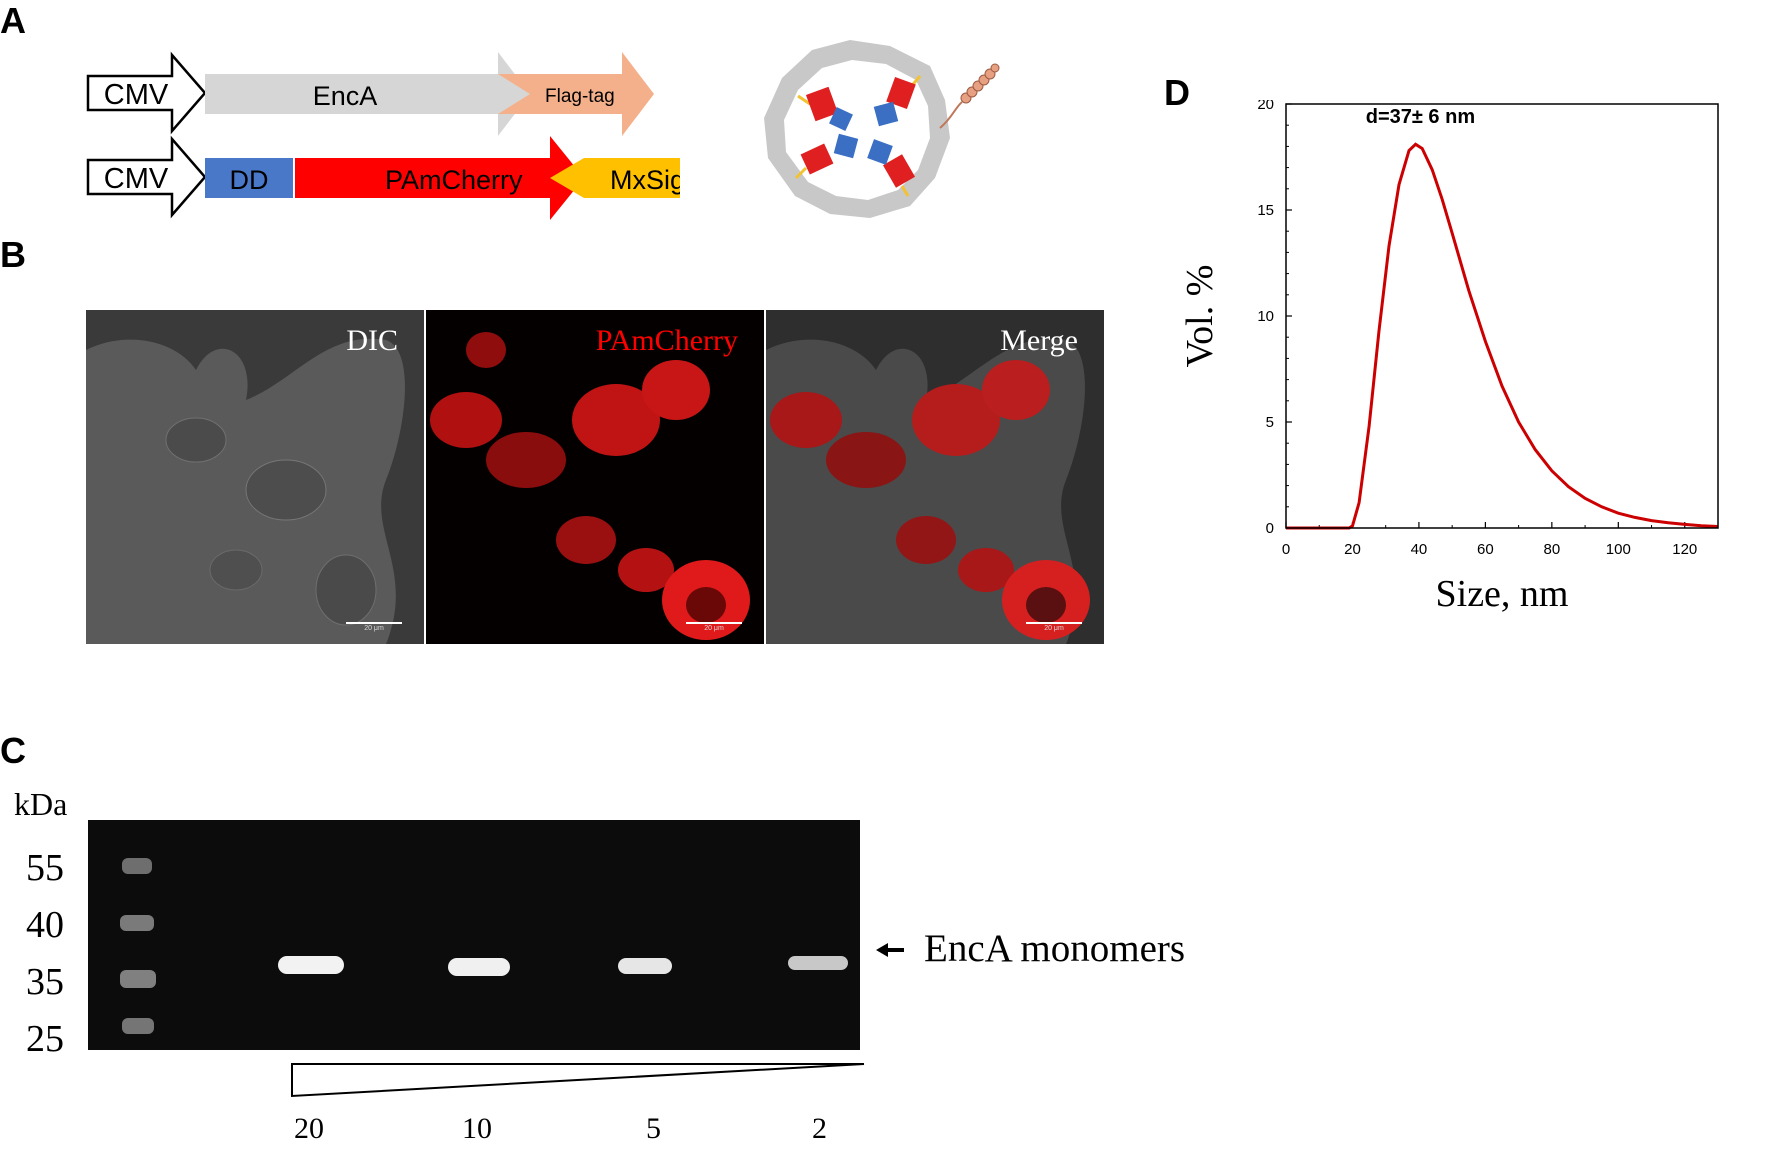  What do you see at coordinates (13, 254) in the screenshot?
I see `panel-label-b: B` at bounding box center [13, 254].